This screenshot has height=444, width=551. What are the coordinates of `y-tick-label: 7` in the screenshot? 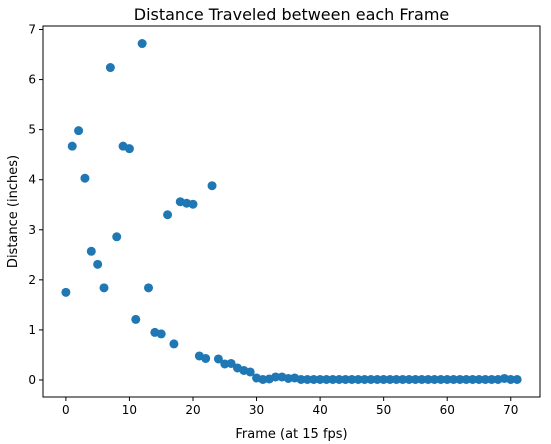 It's located at (32, 30).